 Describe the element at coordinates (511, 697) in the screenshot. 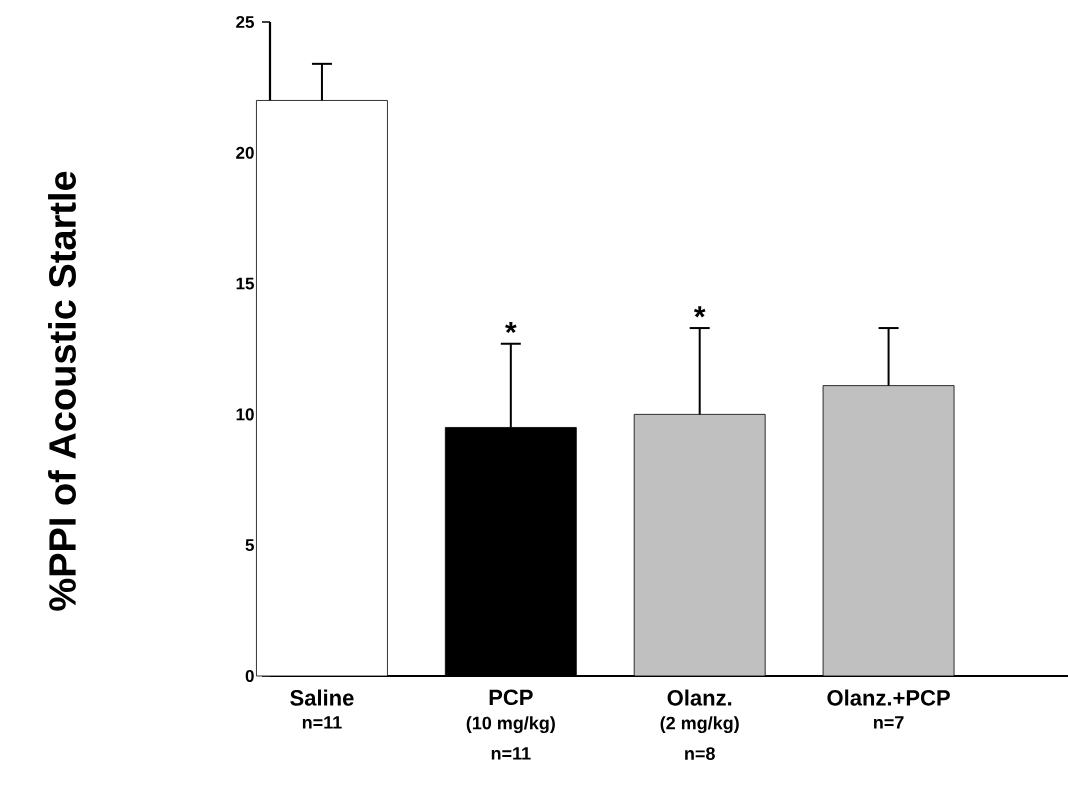

I see `x-tick-label: PCP` at that location.